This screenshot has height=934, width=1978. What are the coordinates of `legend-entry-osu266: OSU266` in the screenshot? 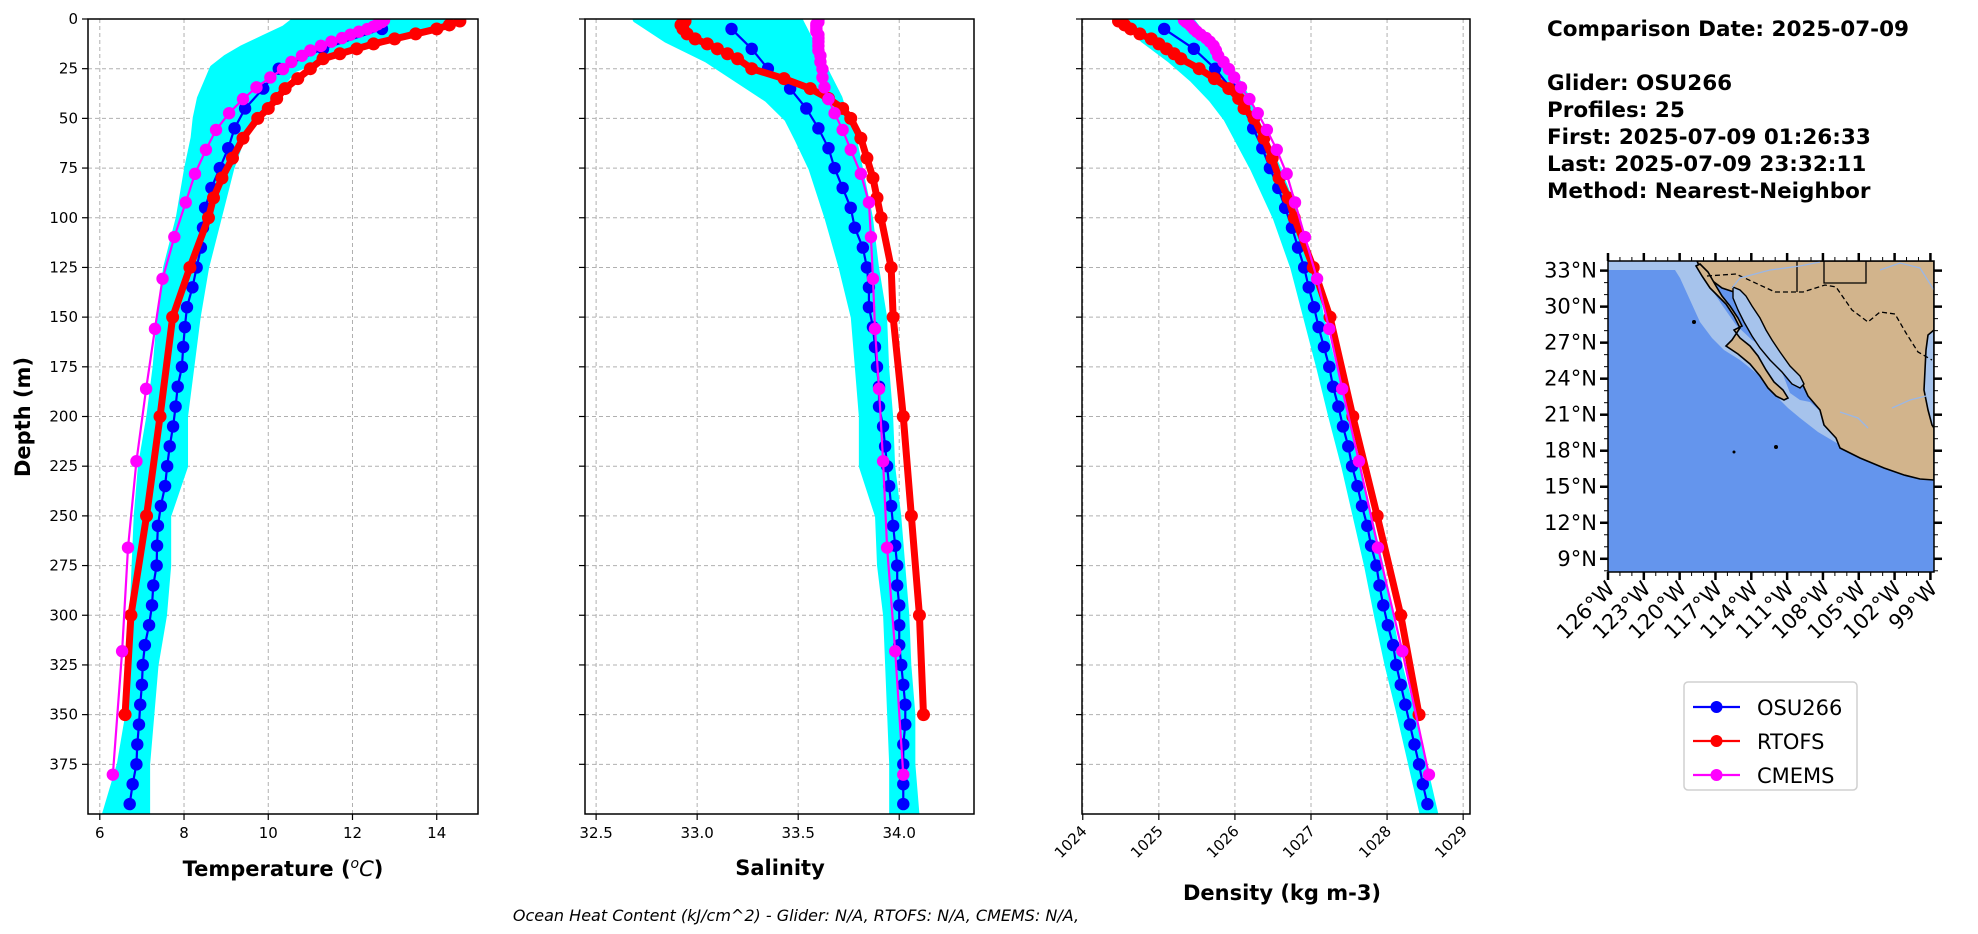 It's located at (1767, 708).